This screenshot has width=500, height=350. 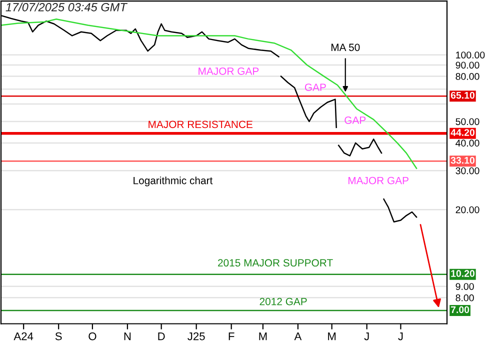 I want to click on ref-line-label: 44.20, so click(x=462, y=132).